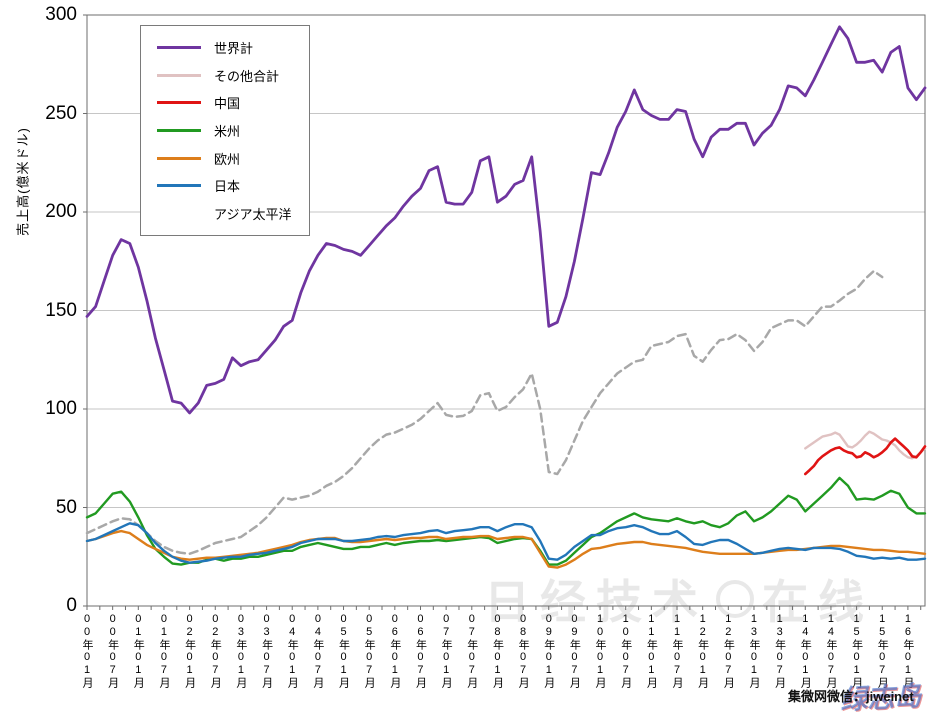 The image size is (938, 716). Describe the element at coordinates (596, 602) in the screenshot. I see `watermark-nikkei-text-left: 日经技术` at that location.